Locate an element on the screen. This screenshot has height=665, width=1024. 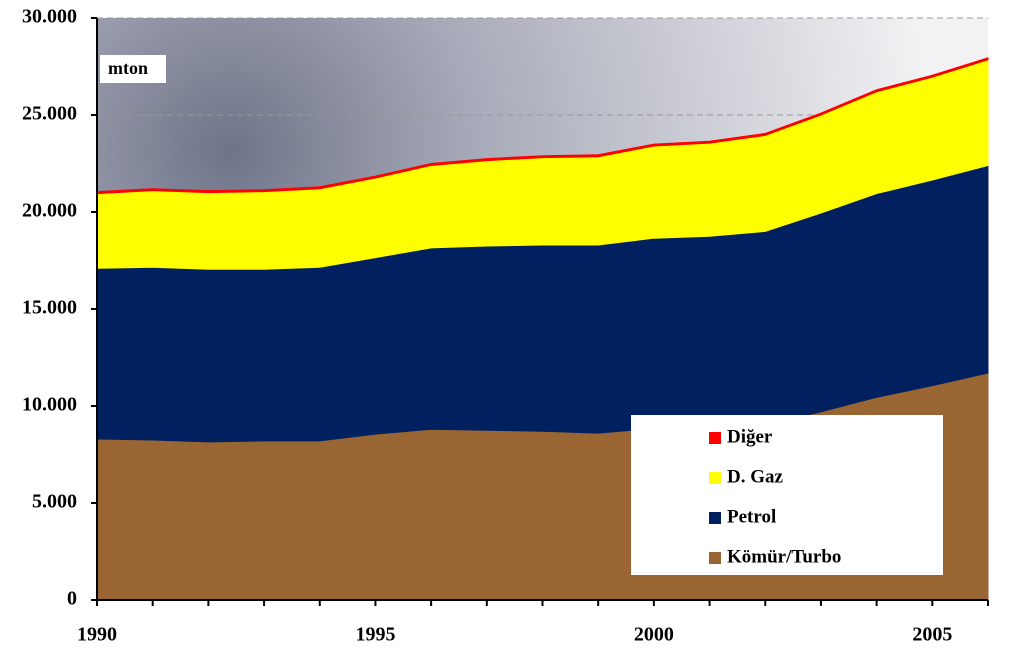
x-tick-label: 2000 is located at coordinates (654, 635).